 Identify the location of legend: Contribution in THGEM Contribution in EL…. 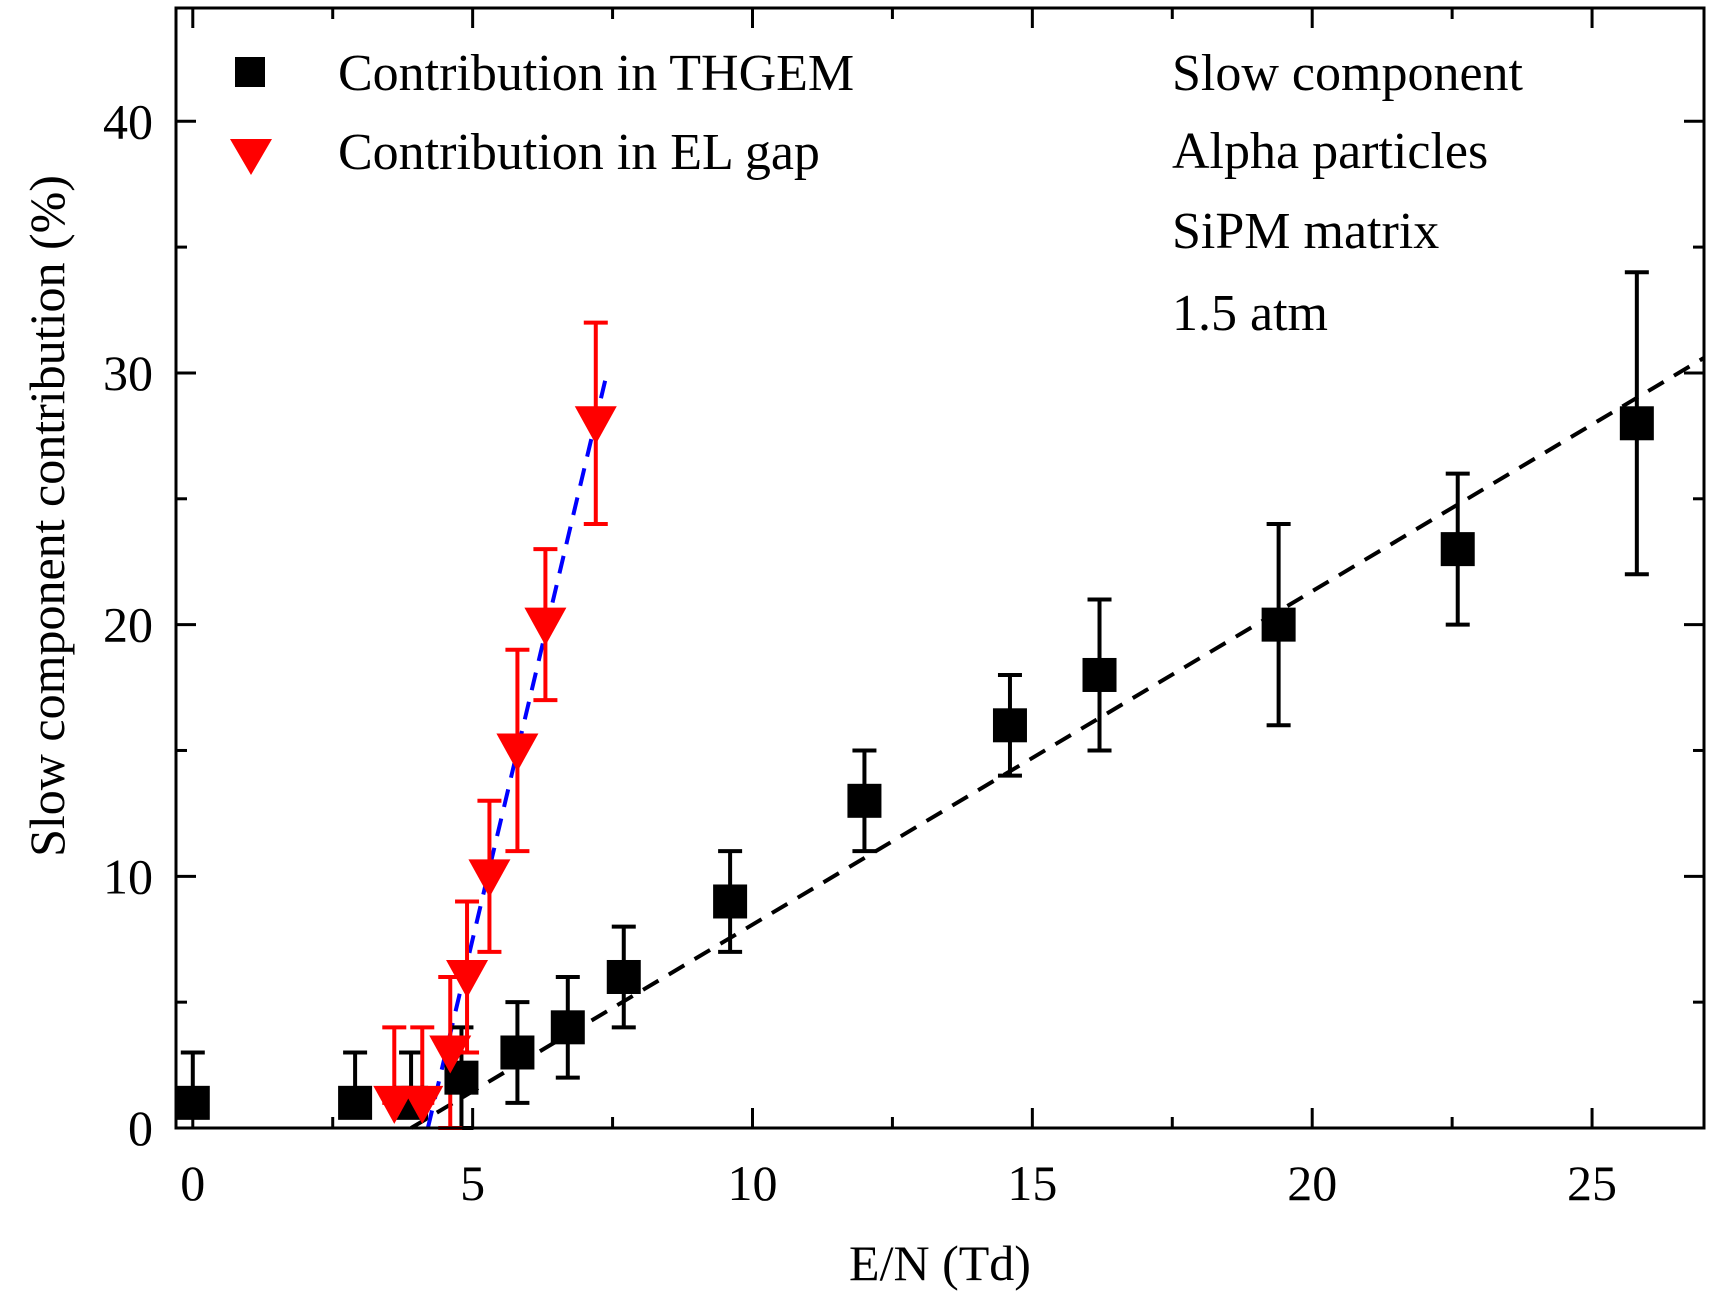
(542, 113).